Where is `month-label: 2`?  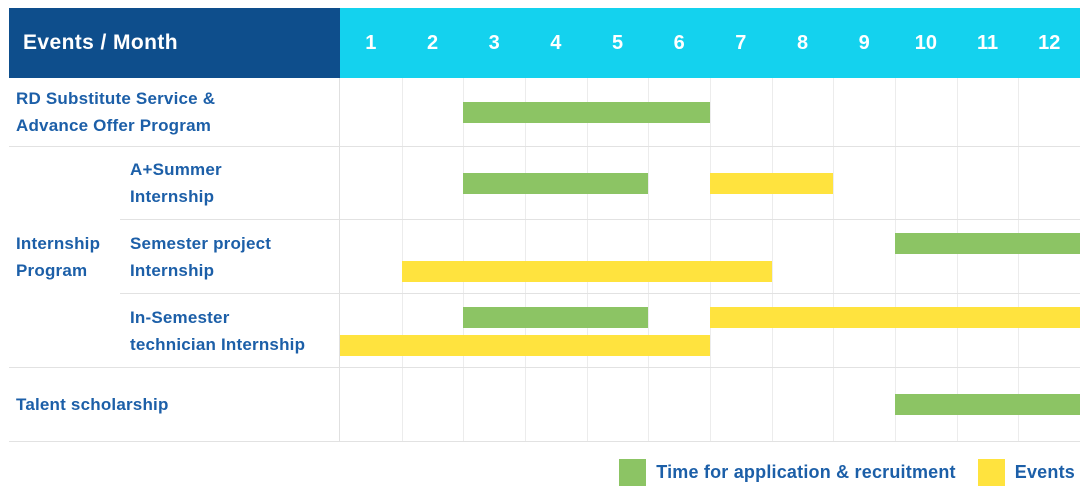 month-label: 2 is located at coordinates (432, 42).